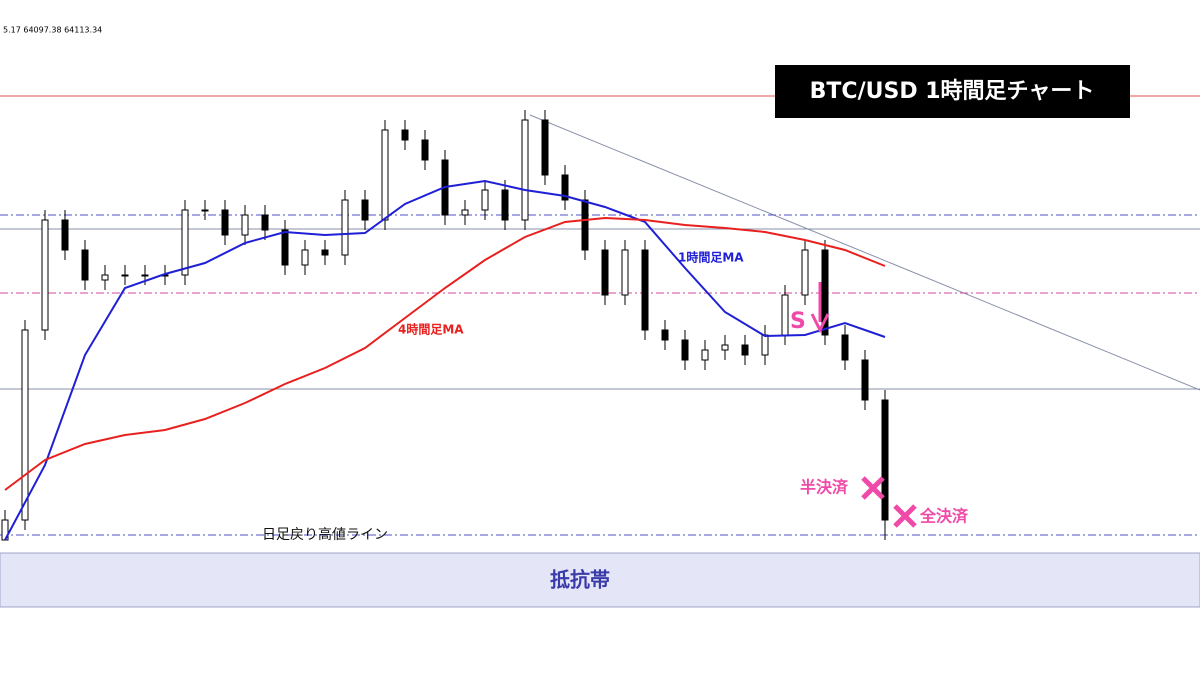 The width and height of the screenshot is (1200, 675). I want to click on resistance-zone, so click(600, 580).